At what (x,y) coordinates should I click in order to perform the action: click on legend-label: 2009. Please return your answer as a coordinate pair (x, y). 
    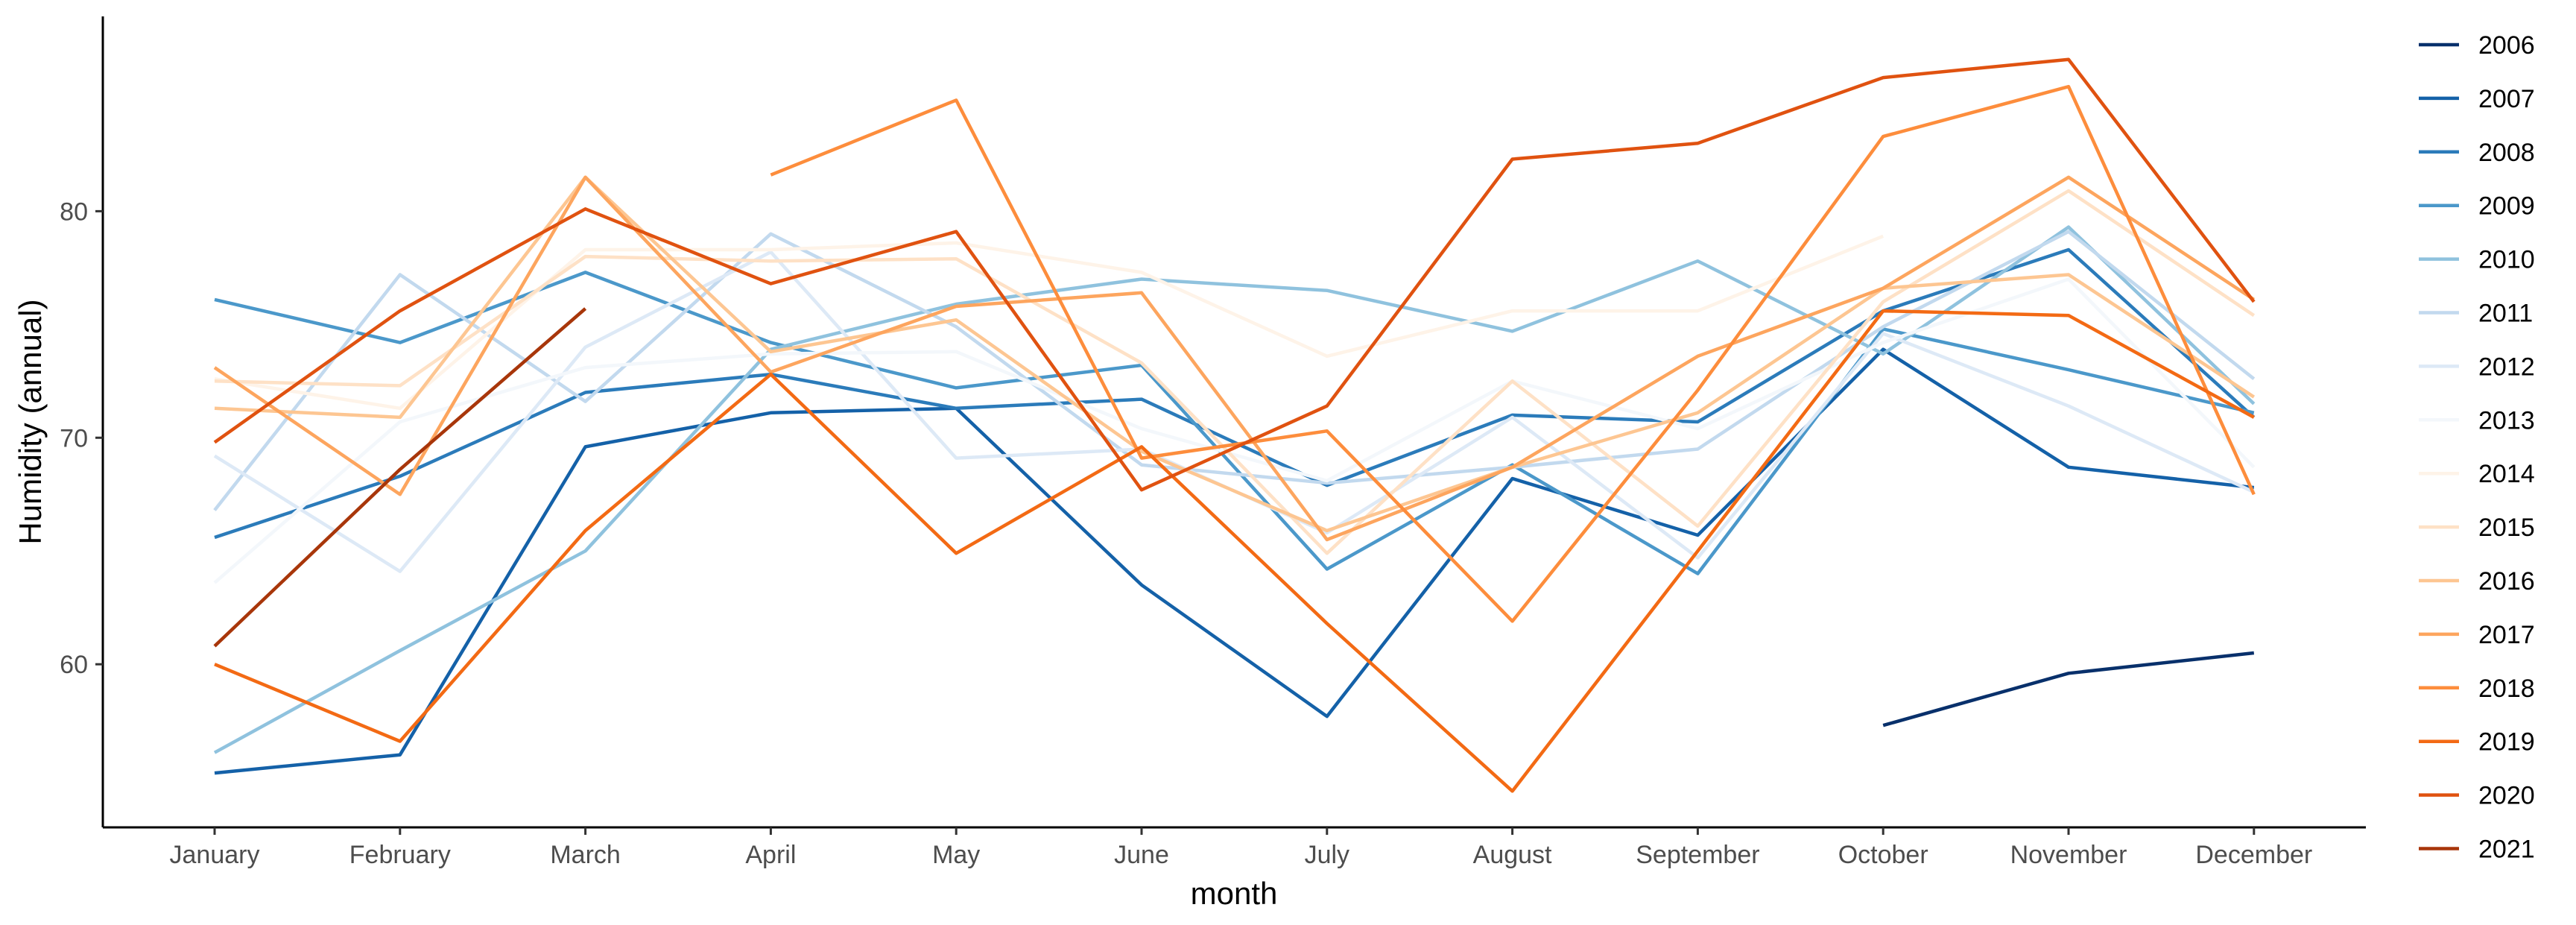
    Looking at the image, I should click on (2506, 207).